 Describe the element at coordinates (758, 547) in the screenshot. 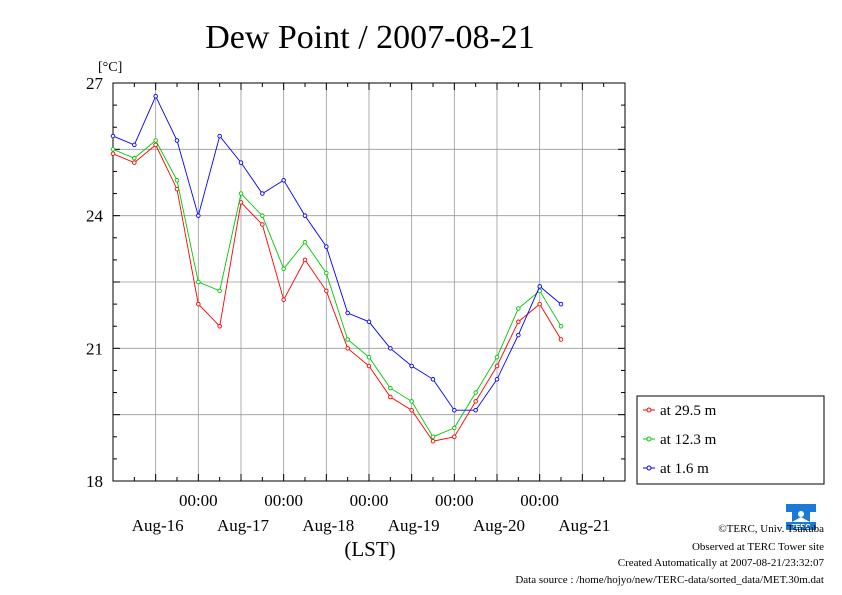

I see `credit-observed: Observed at TERC Tower site` at that location.